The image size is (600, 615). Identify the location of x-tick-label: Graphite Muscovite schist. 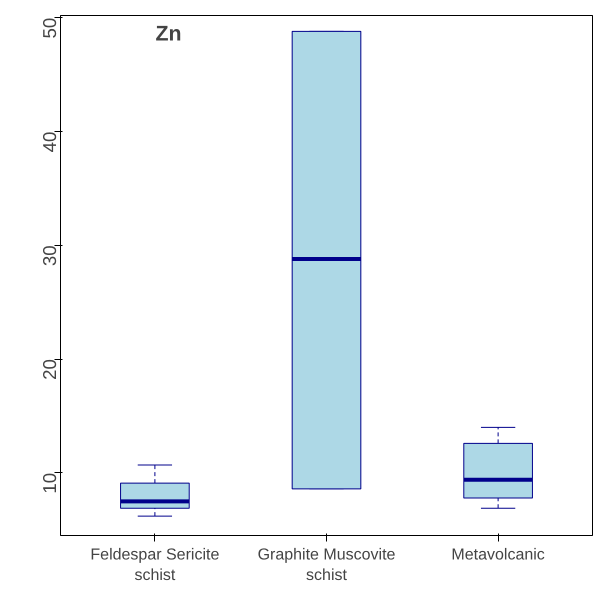
(327, 565).